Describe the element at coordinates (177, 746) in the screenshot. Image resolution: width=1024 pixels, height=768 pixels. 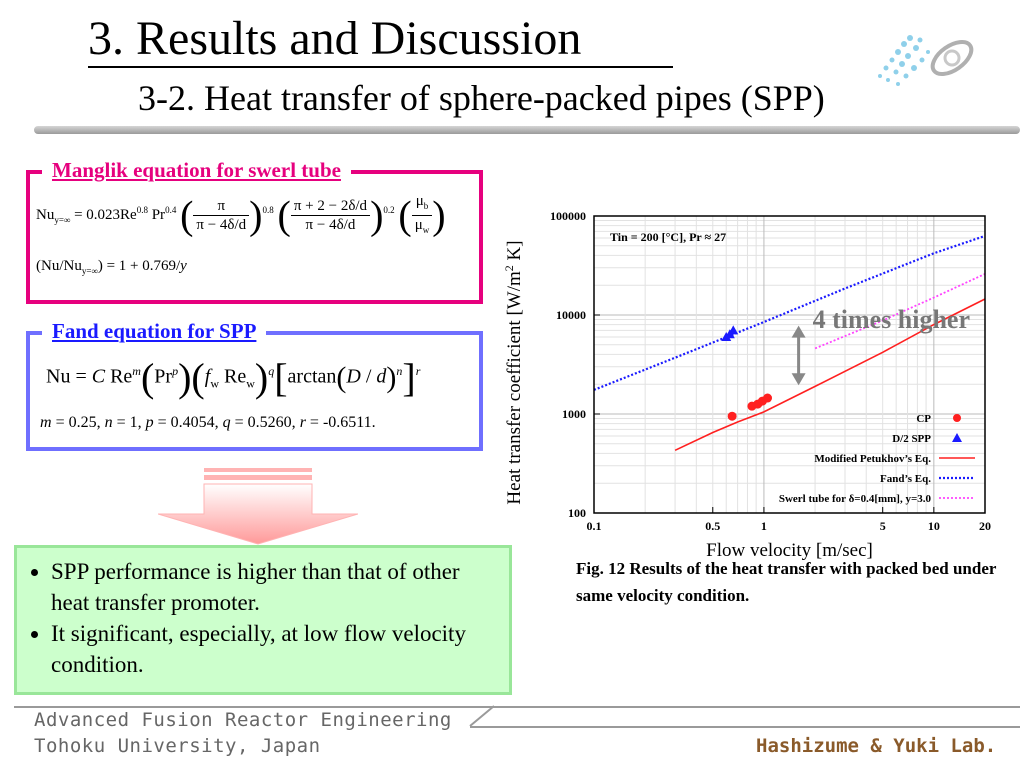
I see `footer-university: Tohoku University, Japan` at that location.